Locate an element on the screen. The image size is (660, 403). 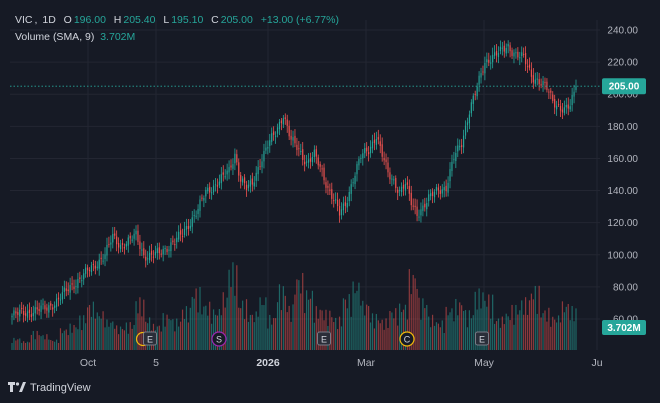
split-event-marker is located at coordinates (219, 339).